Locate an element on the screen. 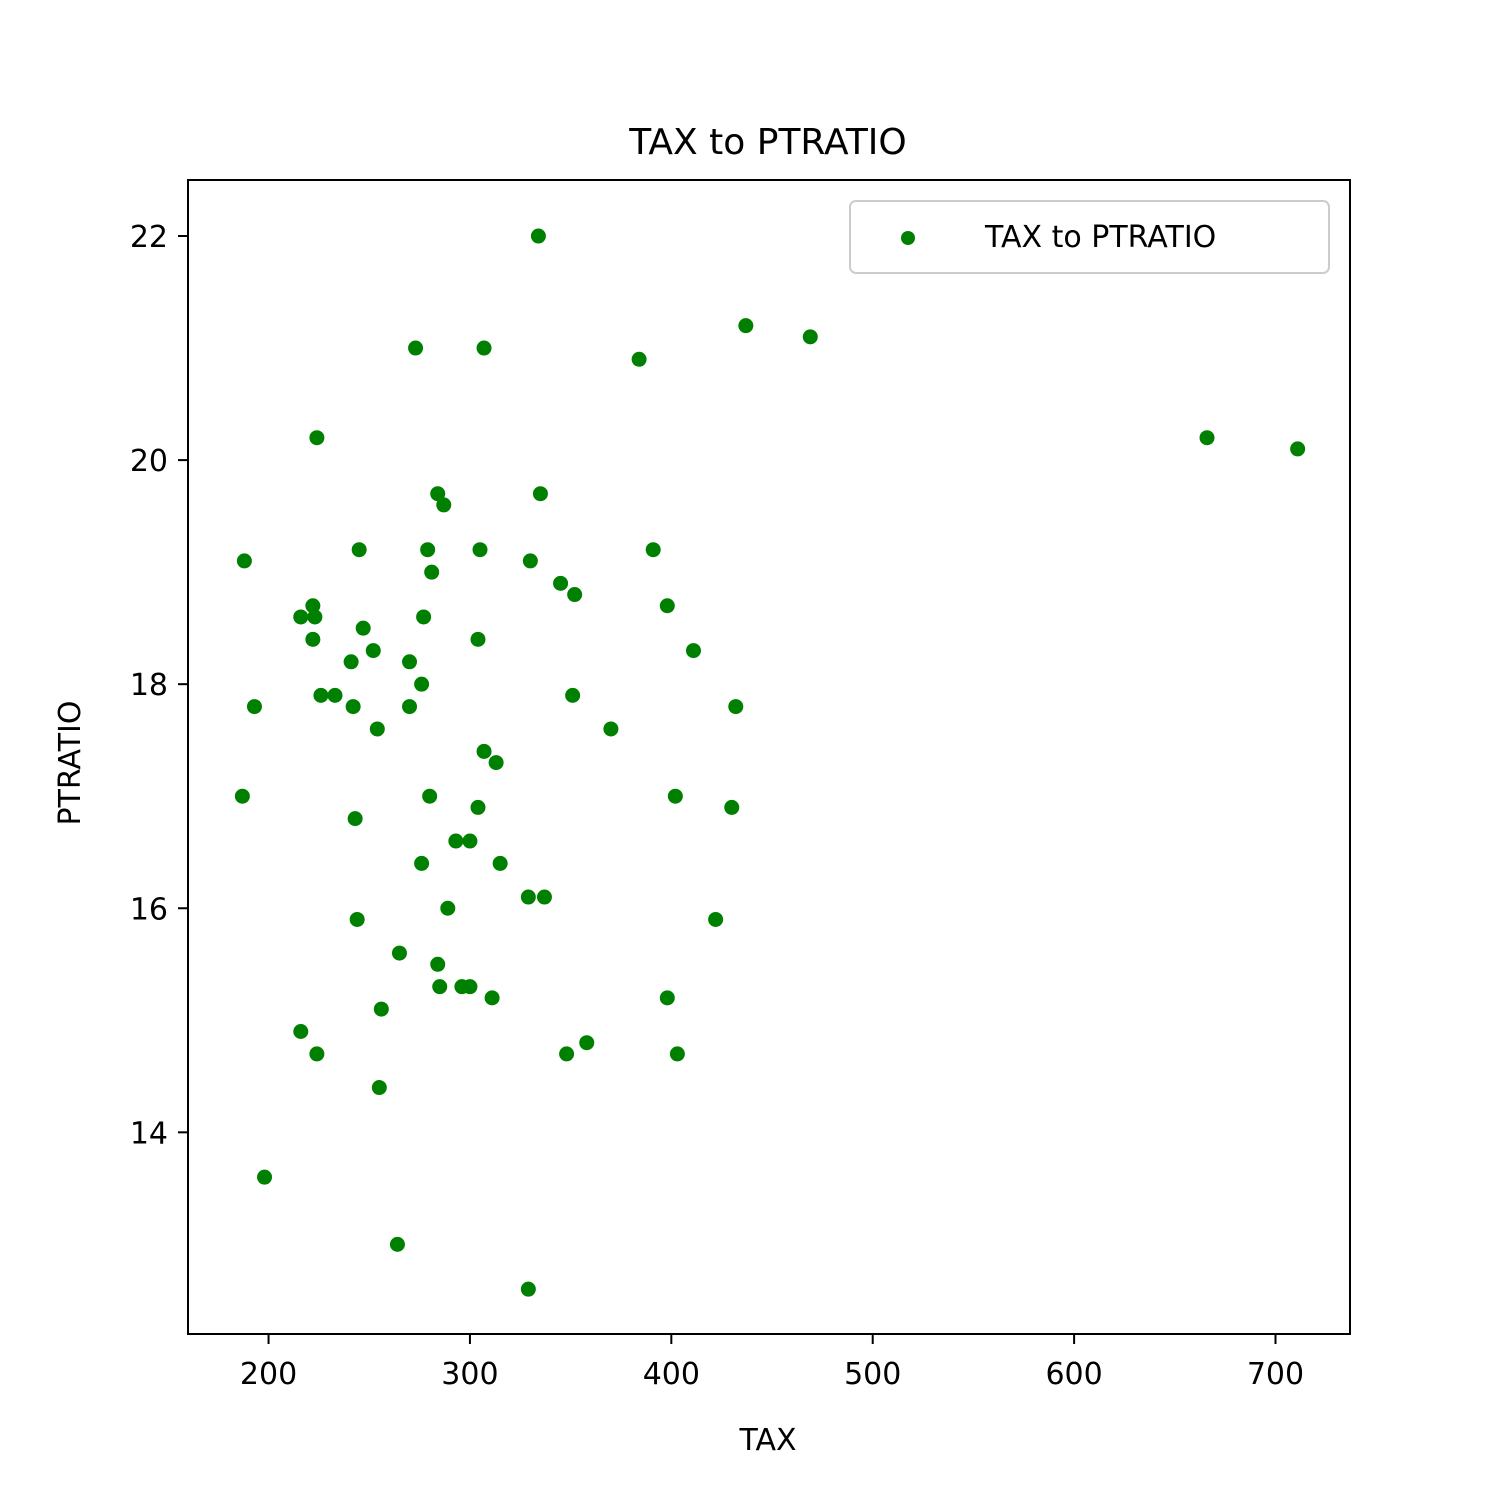  legend: TAX to PTRATIO is located at coordinates (1089, 237).